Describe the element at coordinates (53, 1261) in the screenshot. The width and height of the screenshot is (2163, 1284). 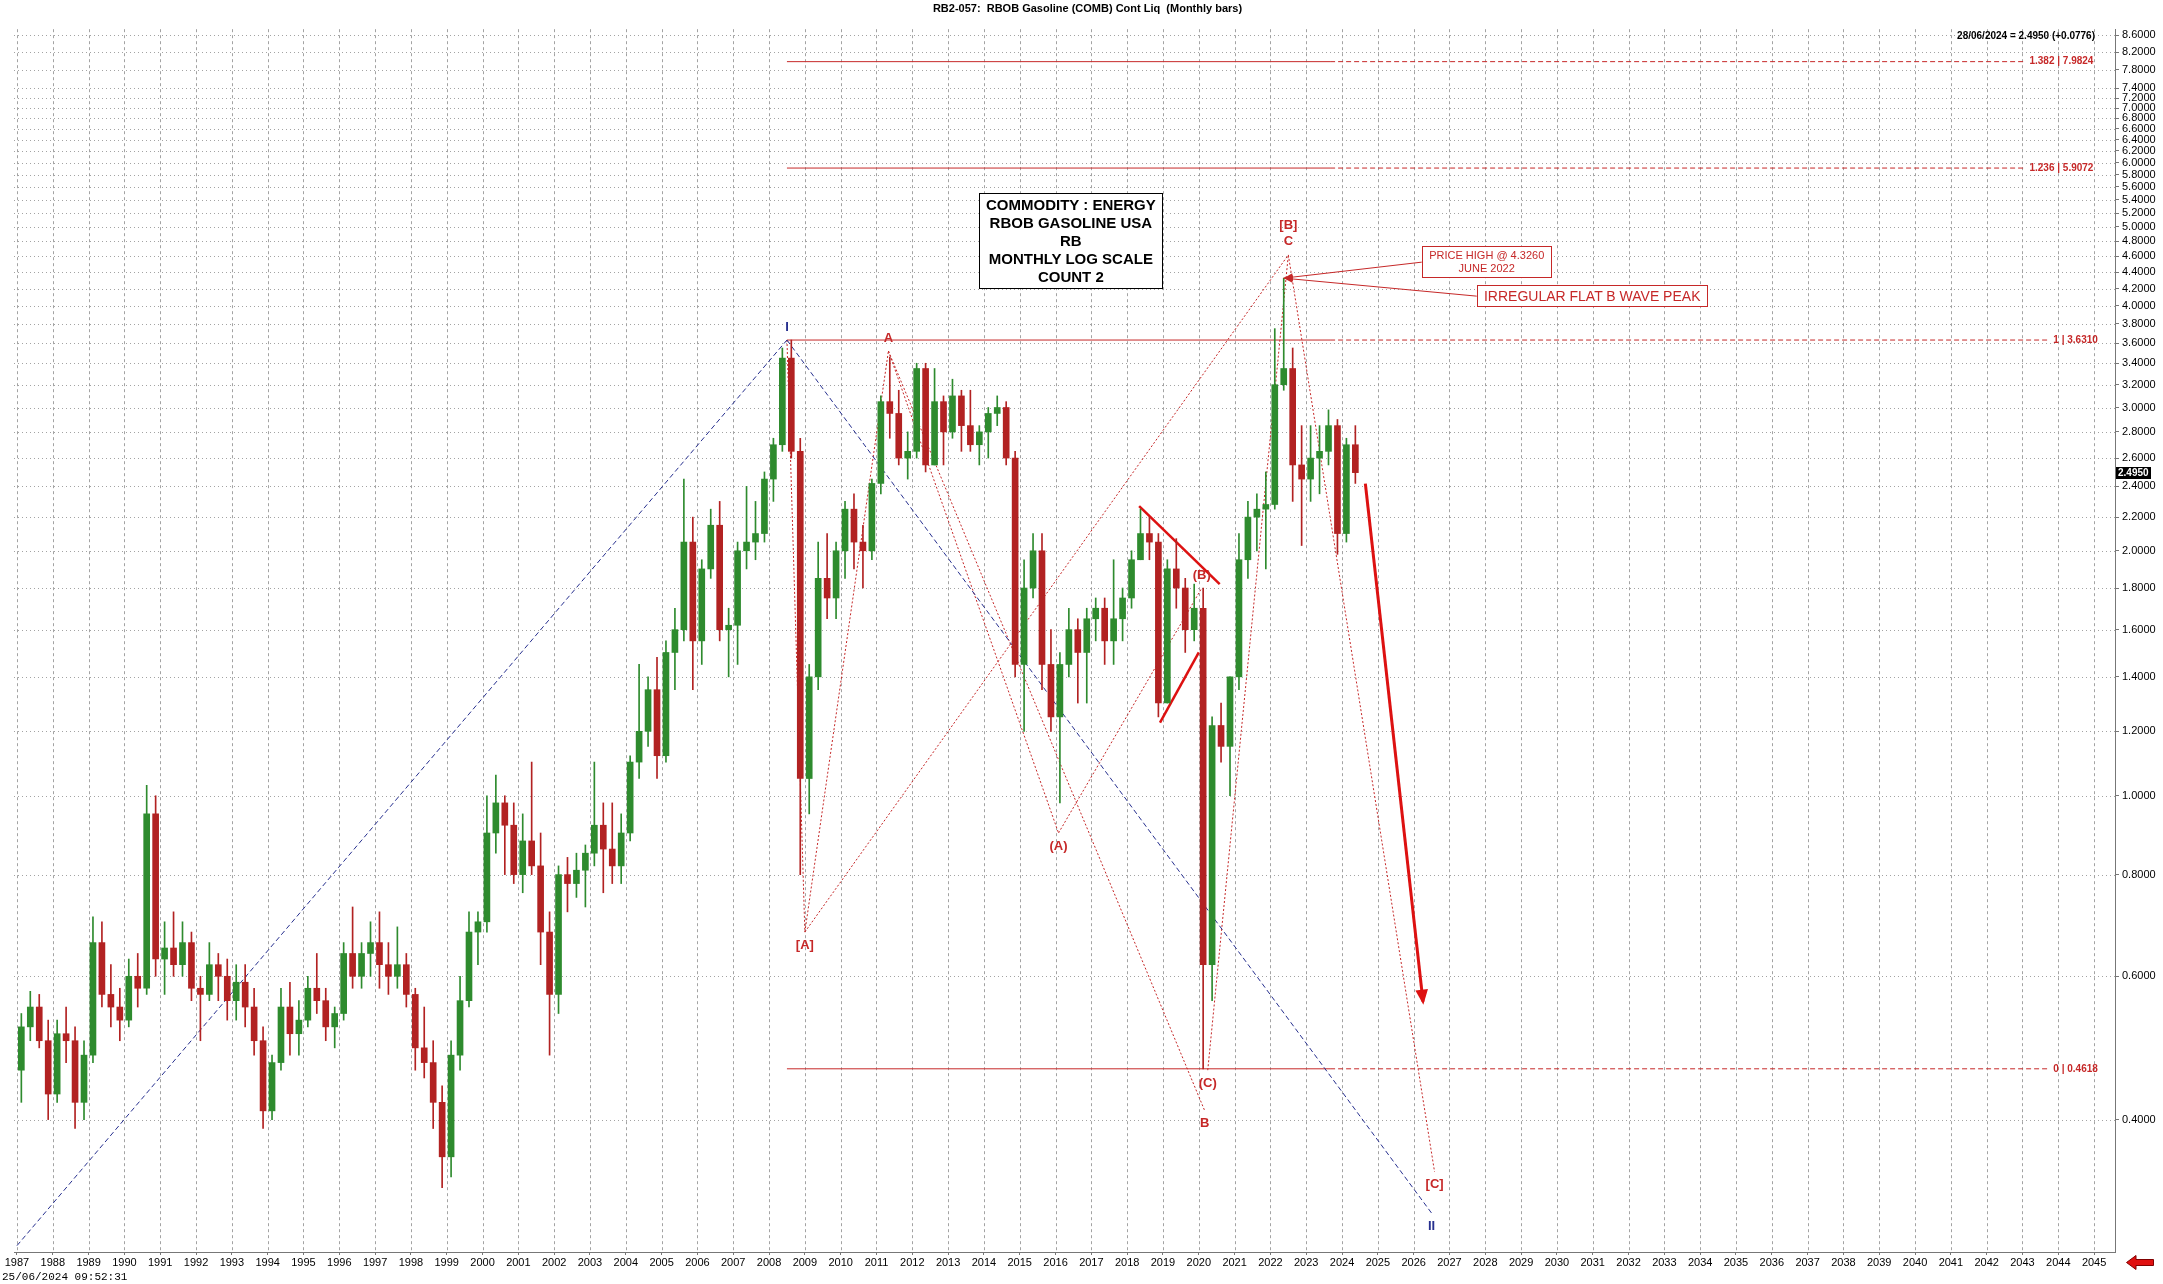
I see `x-tick-label: 1988` at that location.